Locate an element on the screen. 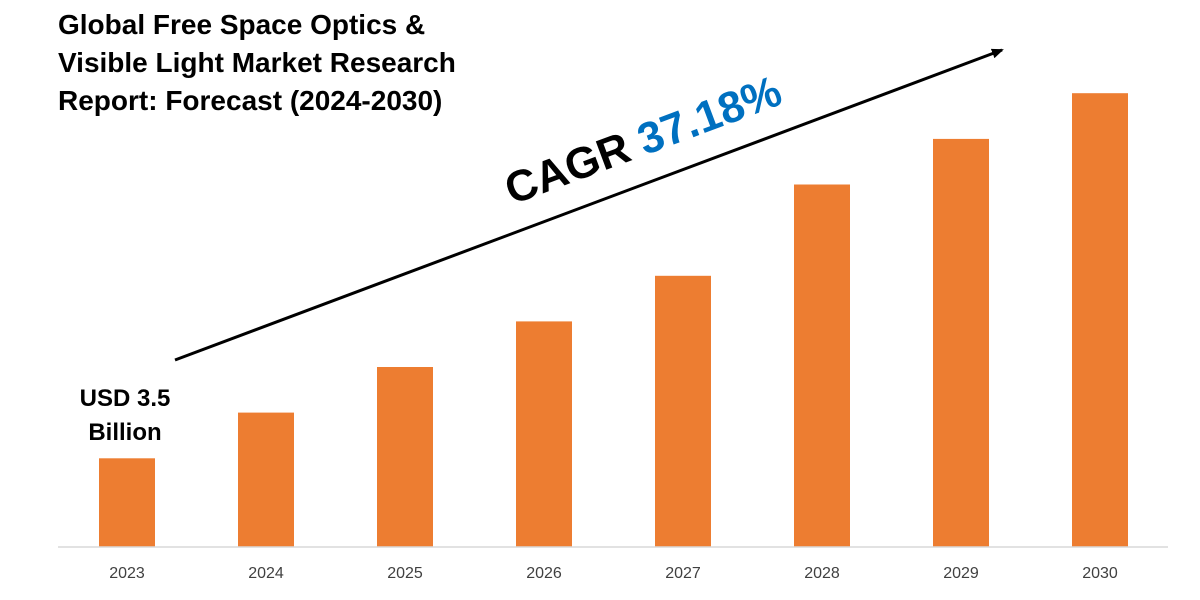 The width and height of the screenshot is (1200, 600). bar-2029 is located at coordinates (961, 342).